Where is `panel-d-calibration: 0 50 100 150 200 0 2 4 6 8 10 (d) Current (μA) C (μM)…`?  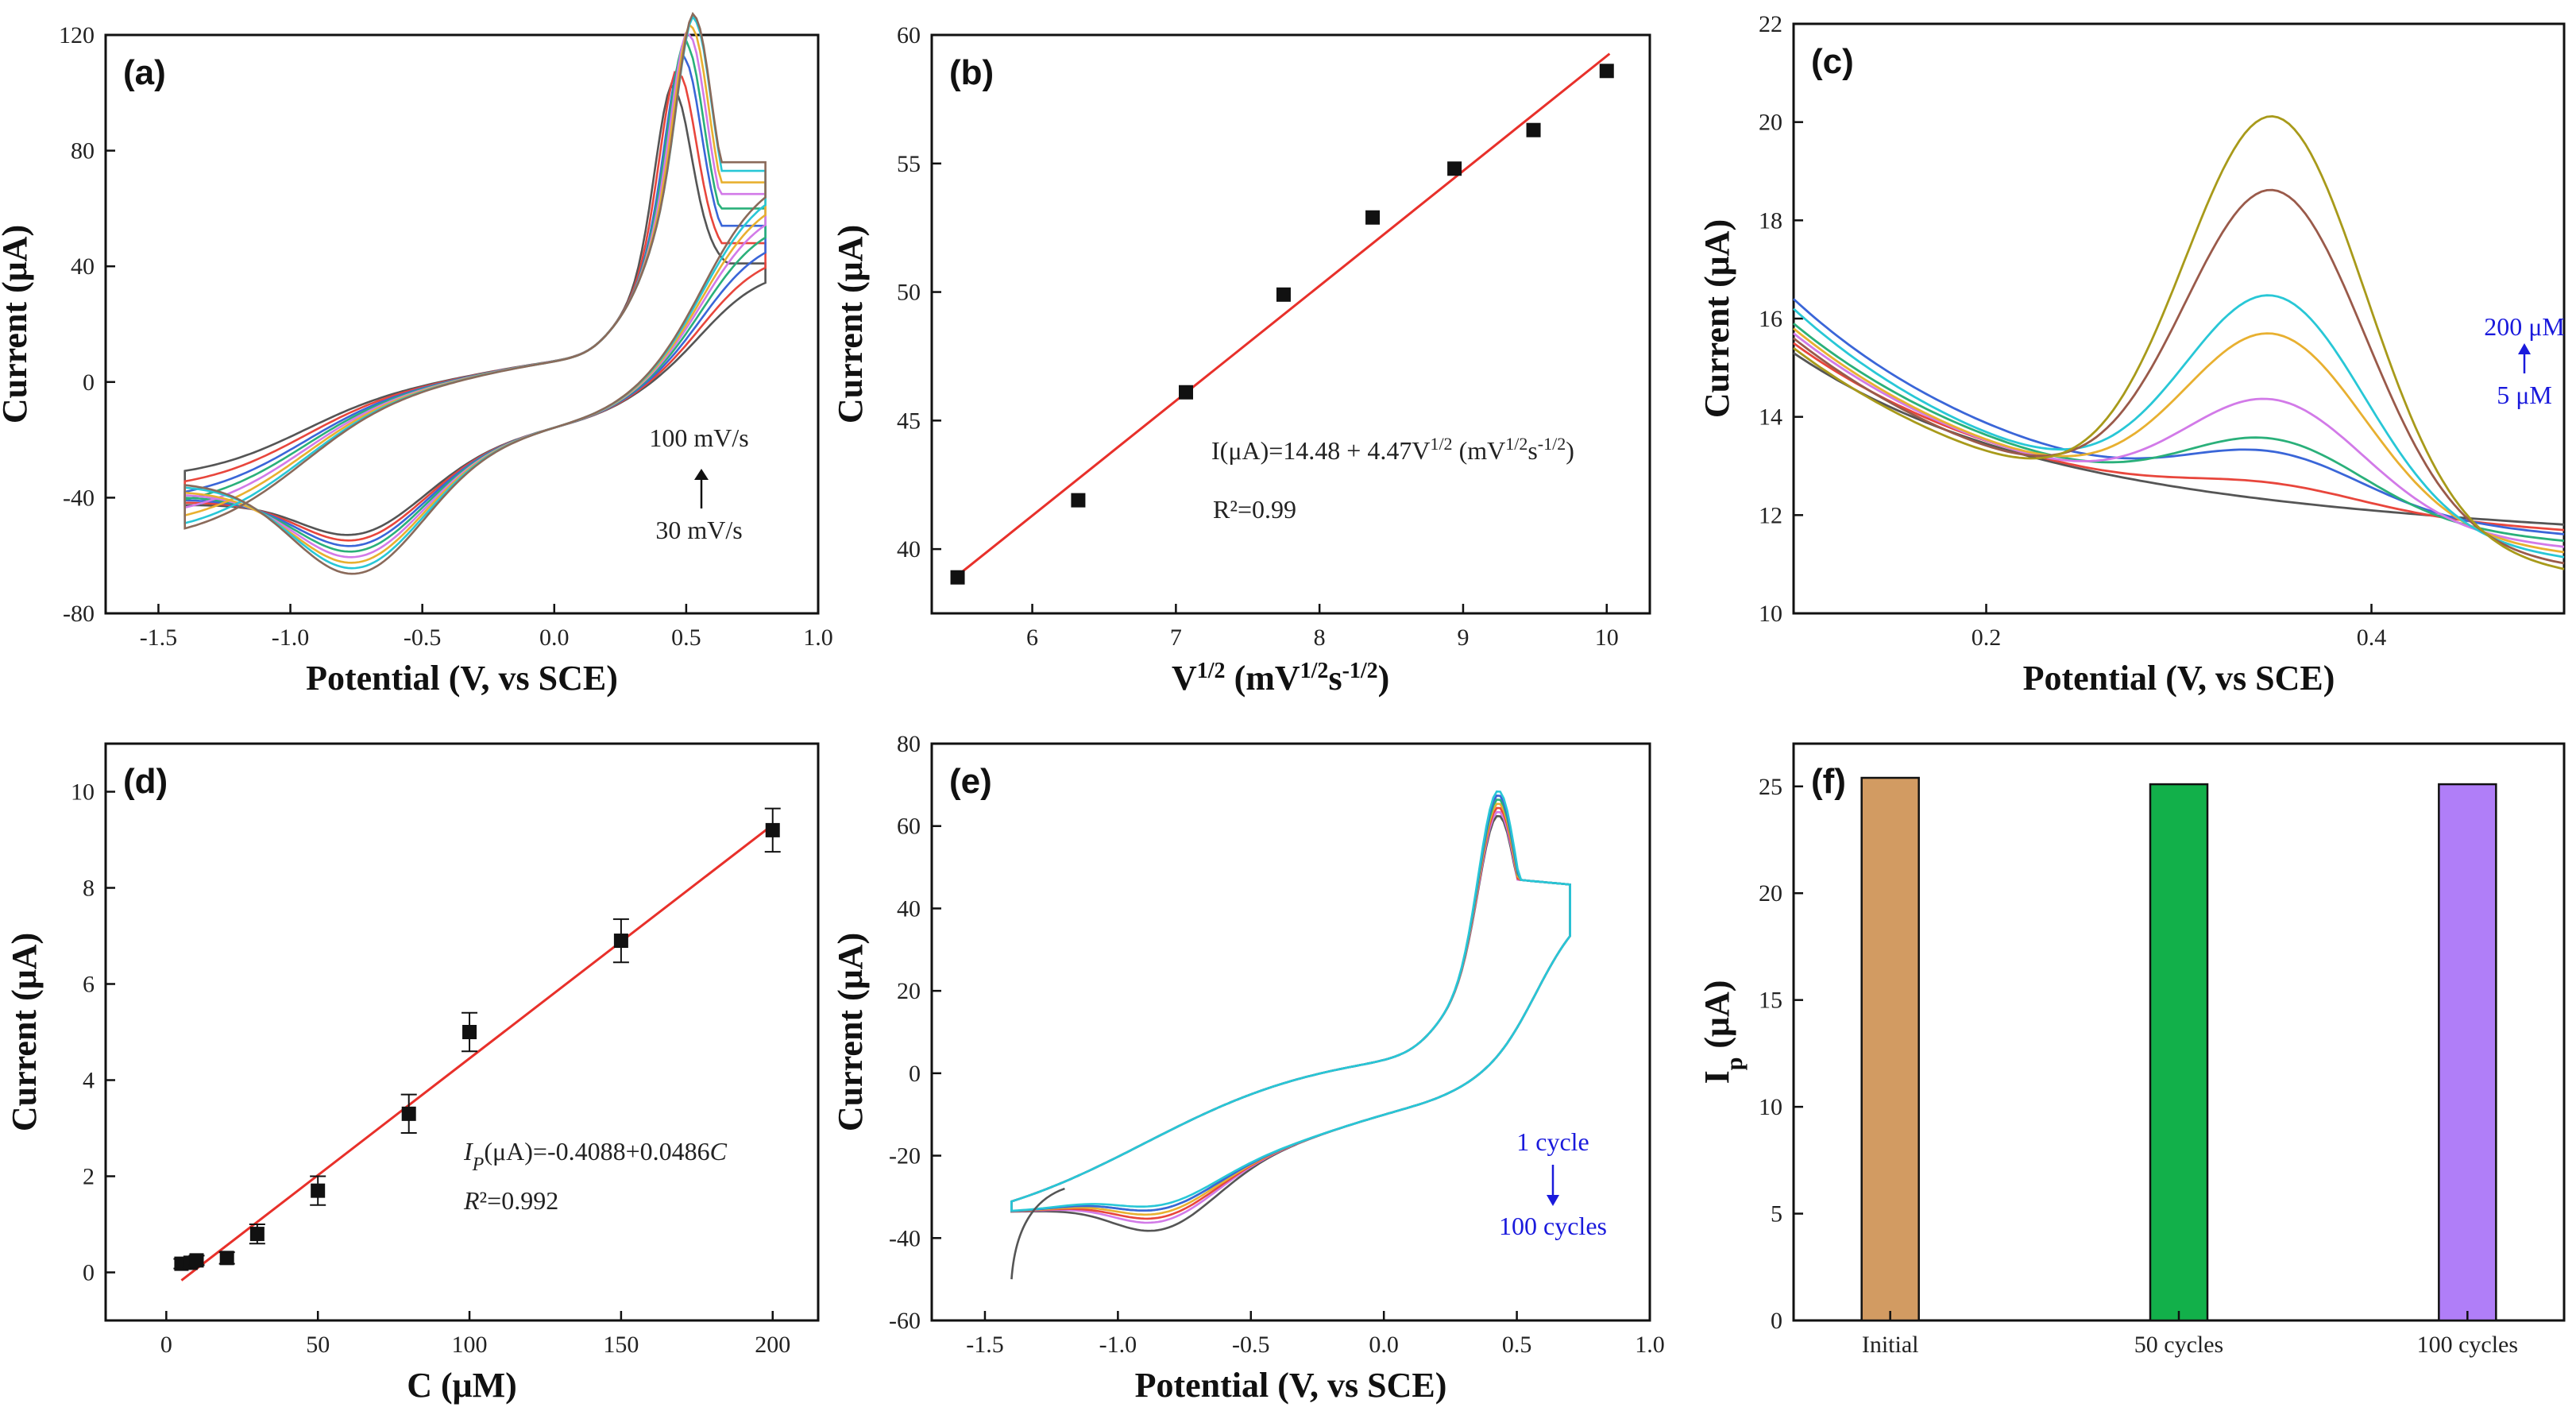
panel-d-calibration: 0 50 100 150 200 0 2 4 6 8 10 (d) Current (μA) C (μM)… is located at coordinates (412, 1073).